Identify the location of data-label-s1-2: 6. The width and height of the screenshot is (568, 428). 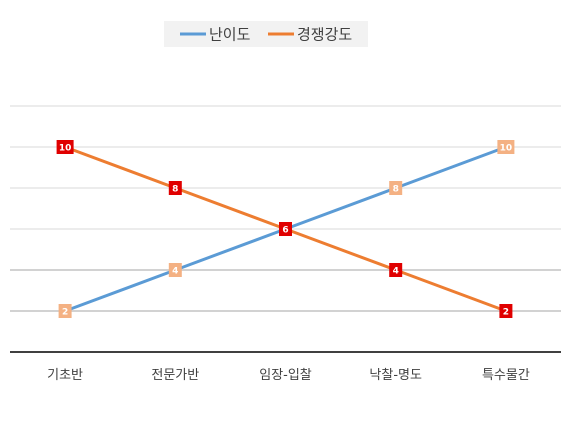
(285, 229).